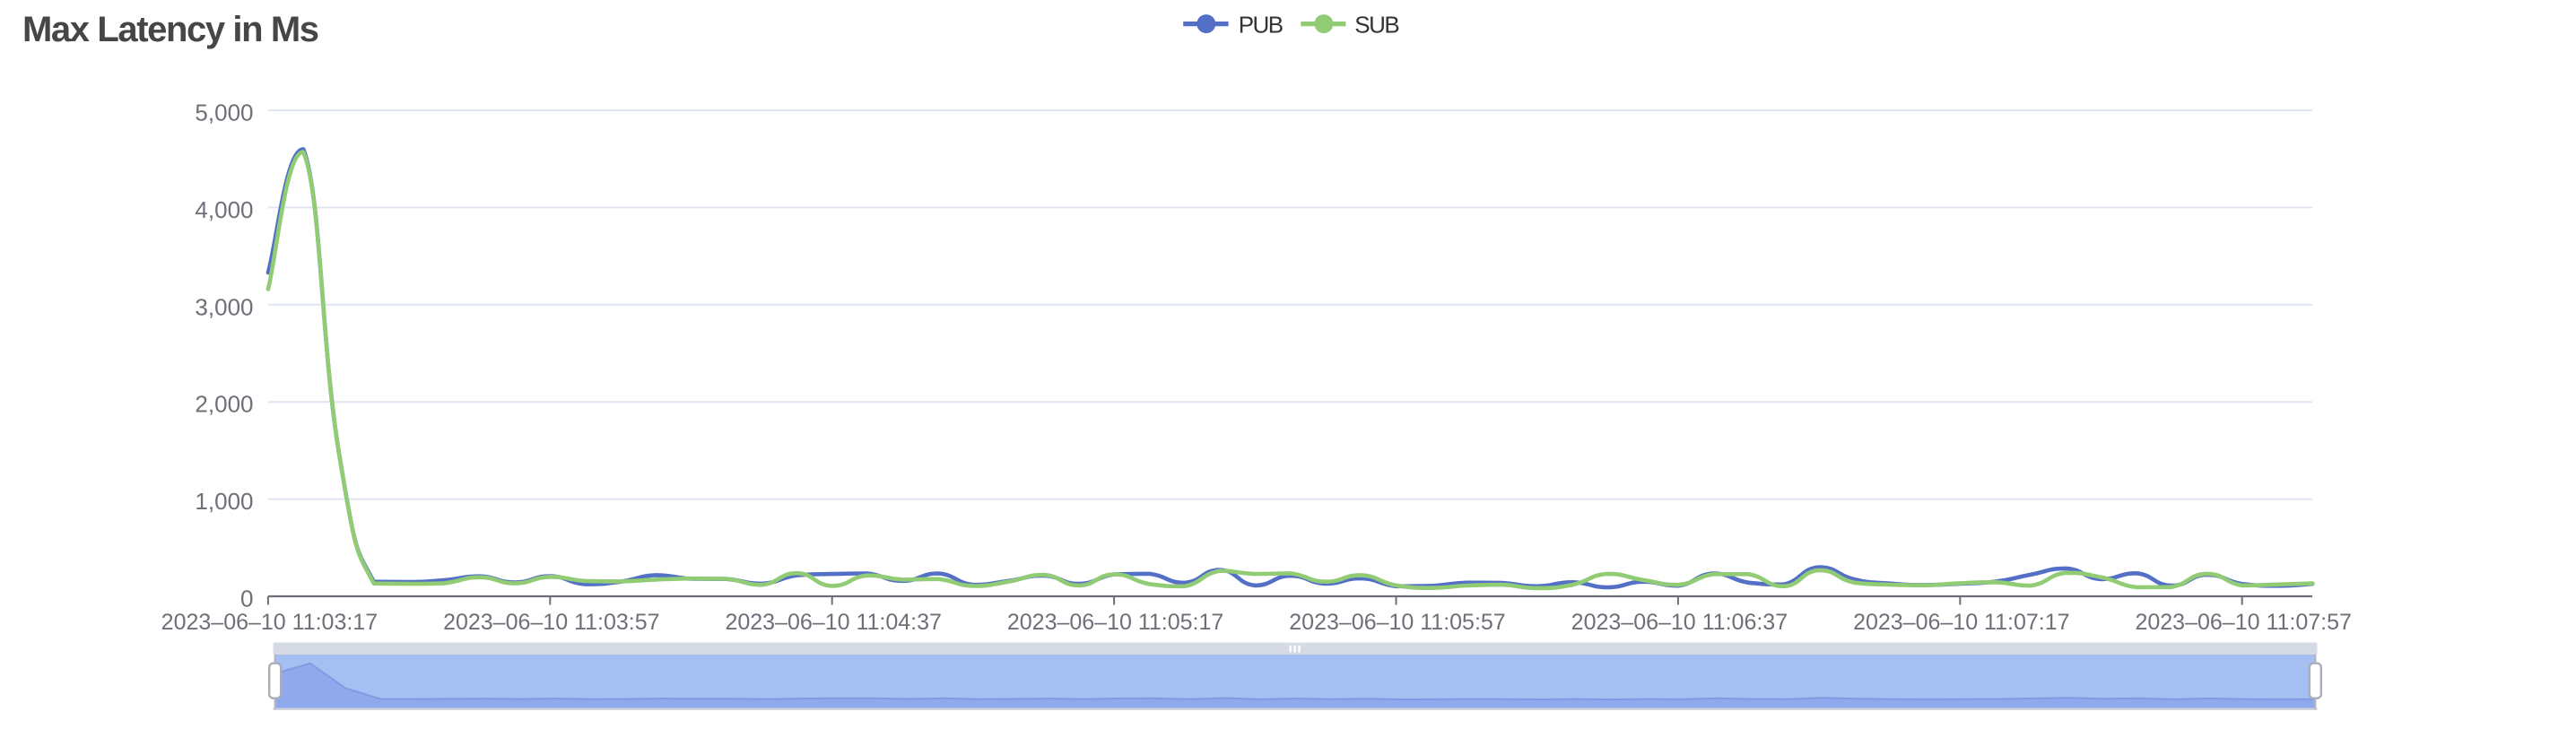  I want to click on svg-text: 1,000, so click(224, 501).